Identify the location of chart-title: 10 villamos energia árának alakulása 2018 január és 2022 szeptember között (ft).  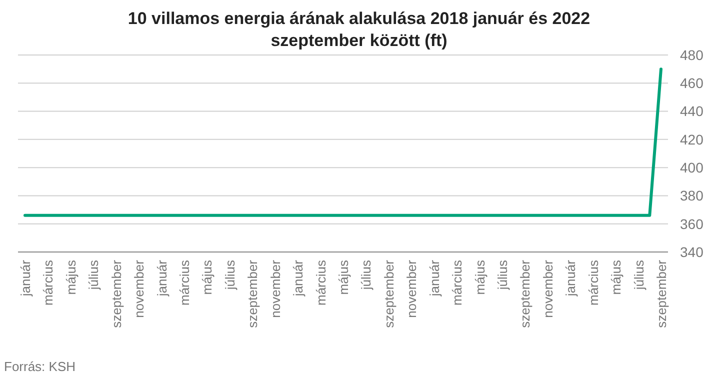
(359, 29).